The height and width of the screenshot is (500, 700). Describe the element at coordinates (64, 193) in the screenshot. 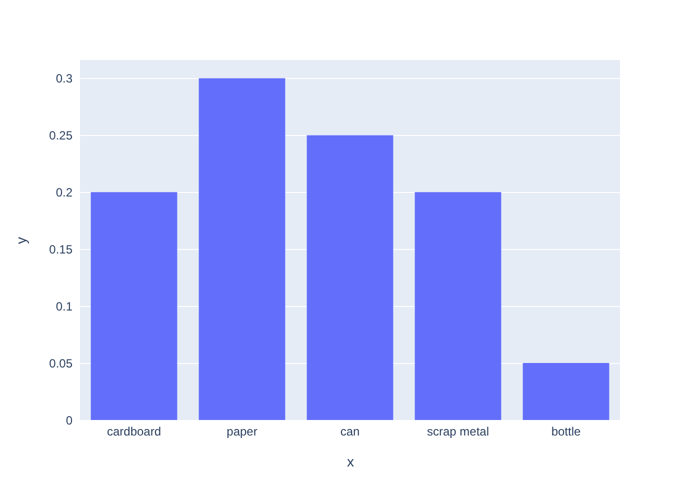

I see `y-tick-label: 0.2` at that location.